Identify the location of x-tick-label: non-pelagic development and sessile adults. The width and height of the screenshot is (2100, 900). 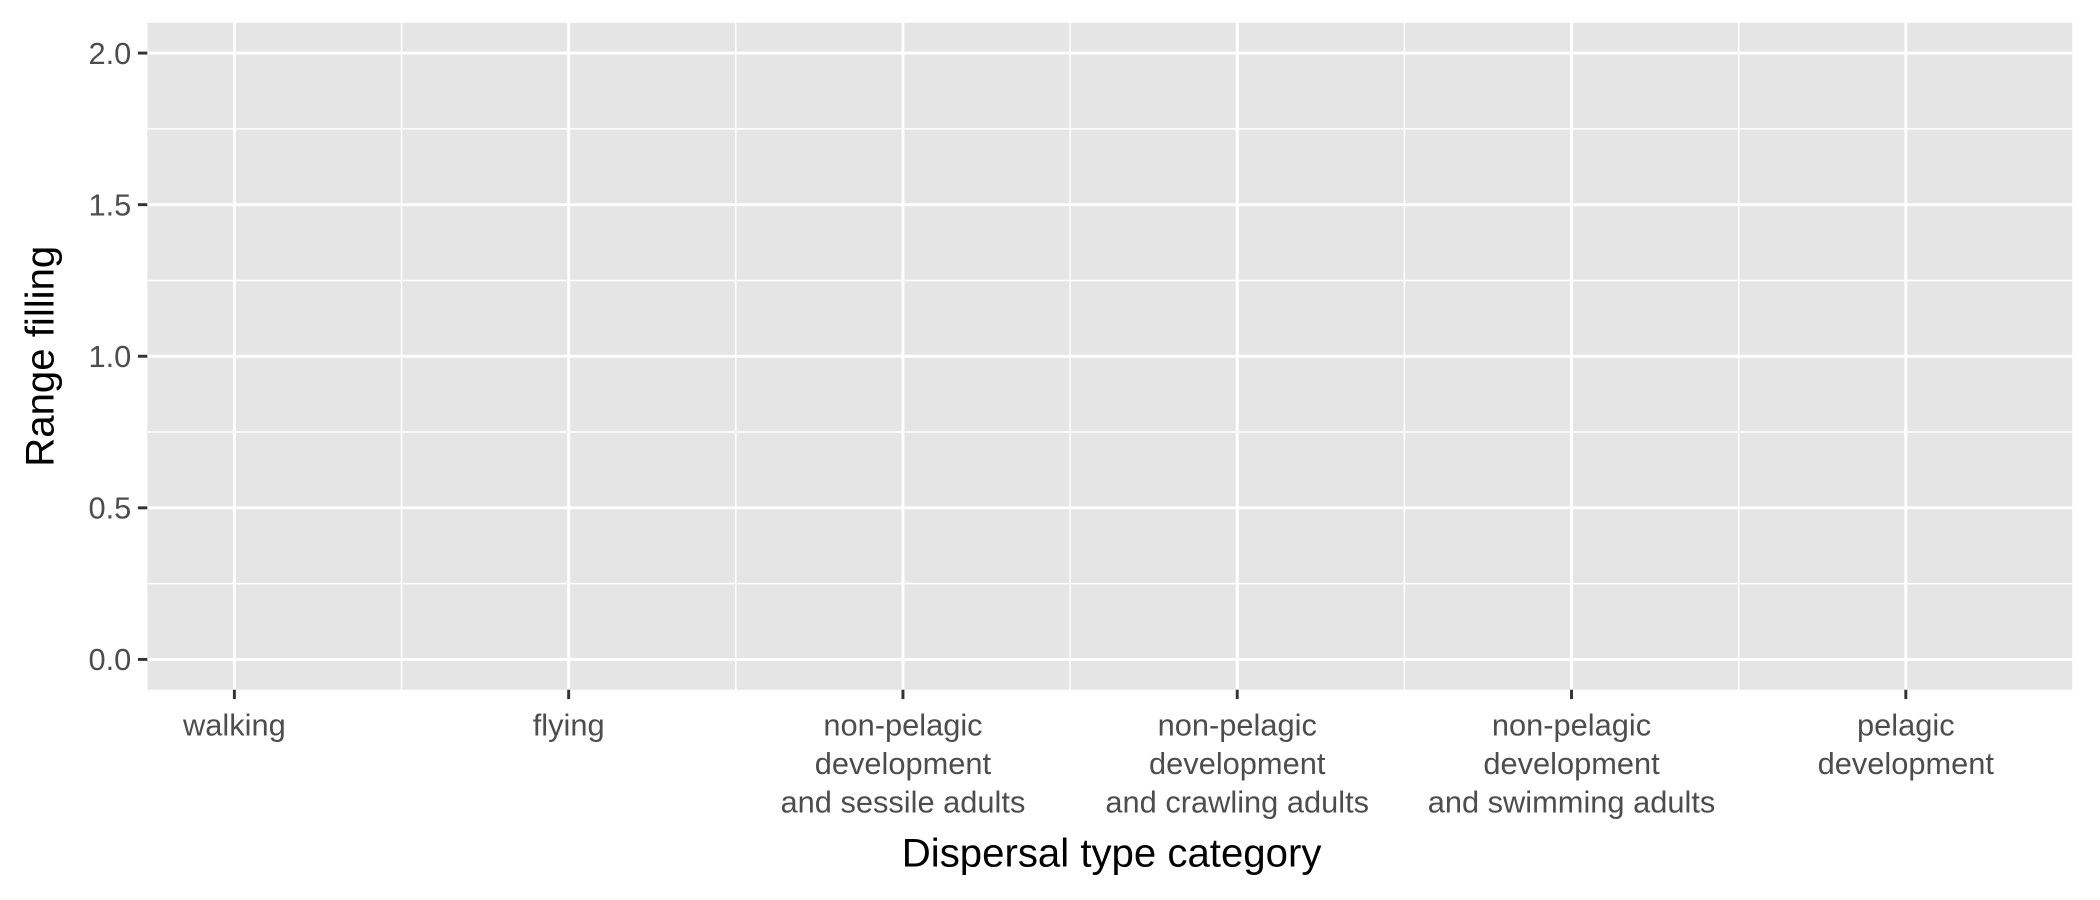
(903, 763).